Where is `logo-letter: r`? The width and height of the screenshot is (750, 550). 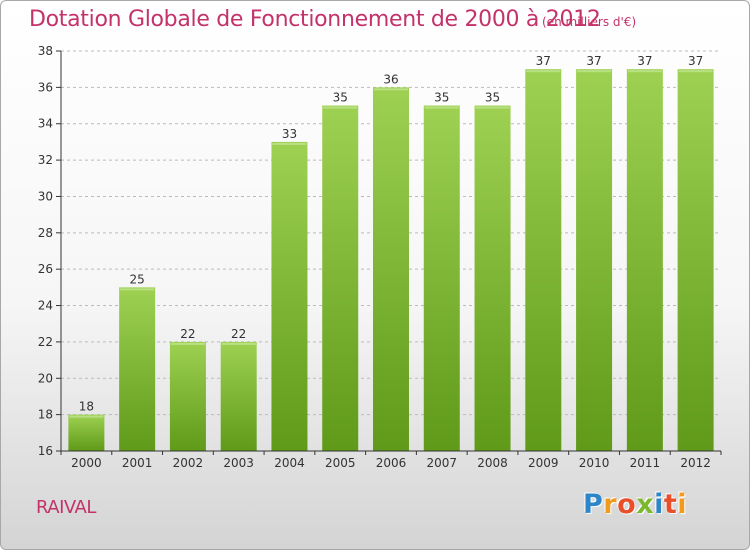 logo-letter: r is located at coordinates (610, 504).